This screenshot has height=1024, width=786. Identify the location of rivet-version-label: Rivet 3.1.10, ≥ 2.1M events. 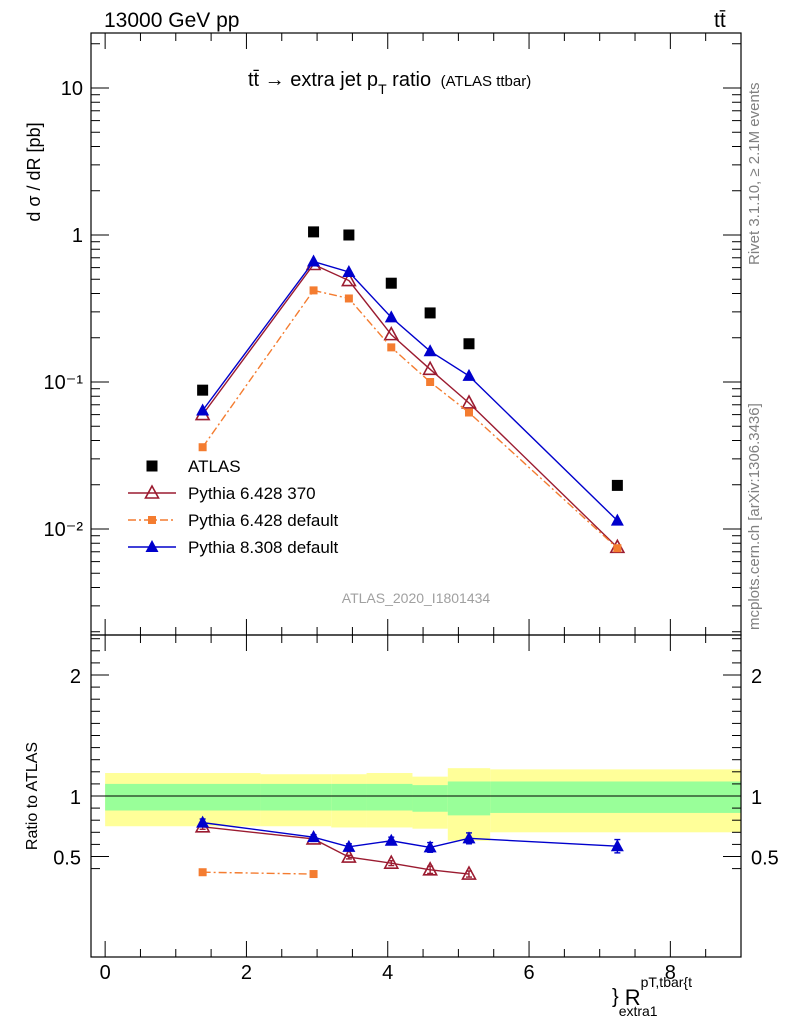
(754, 174).